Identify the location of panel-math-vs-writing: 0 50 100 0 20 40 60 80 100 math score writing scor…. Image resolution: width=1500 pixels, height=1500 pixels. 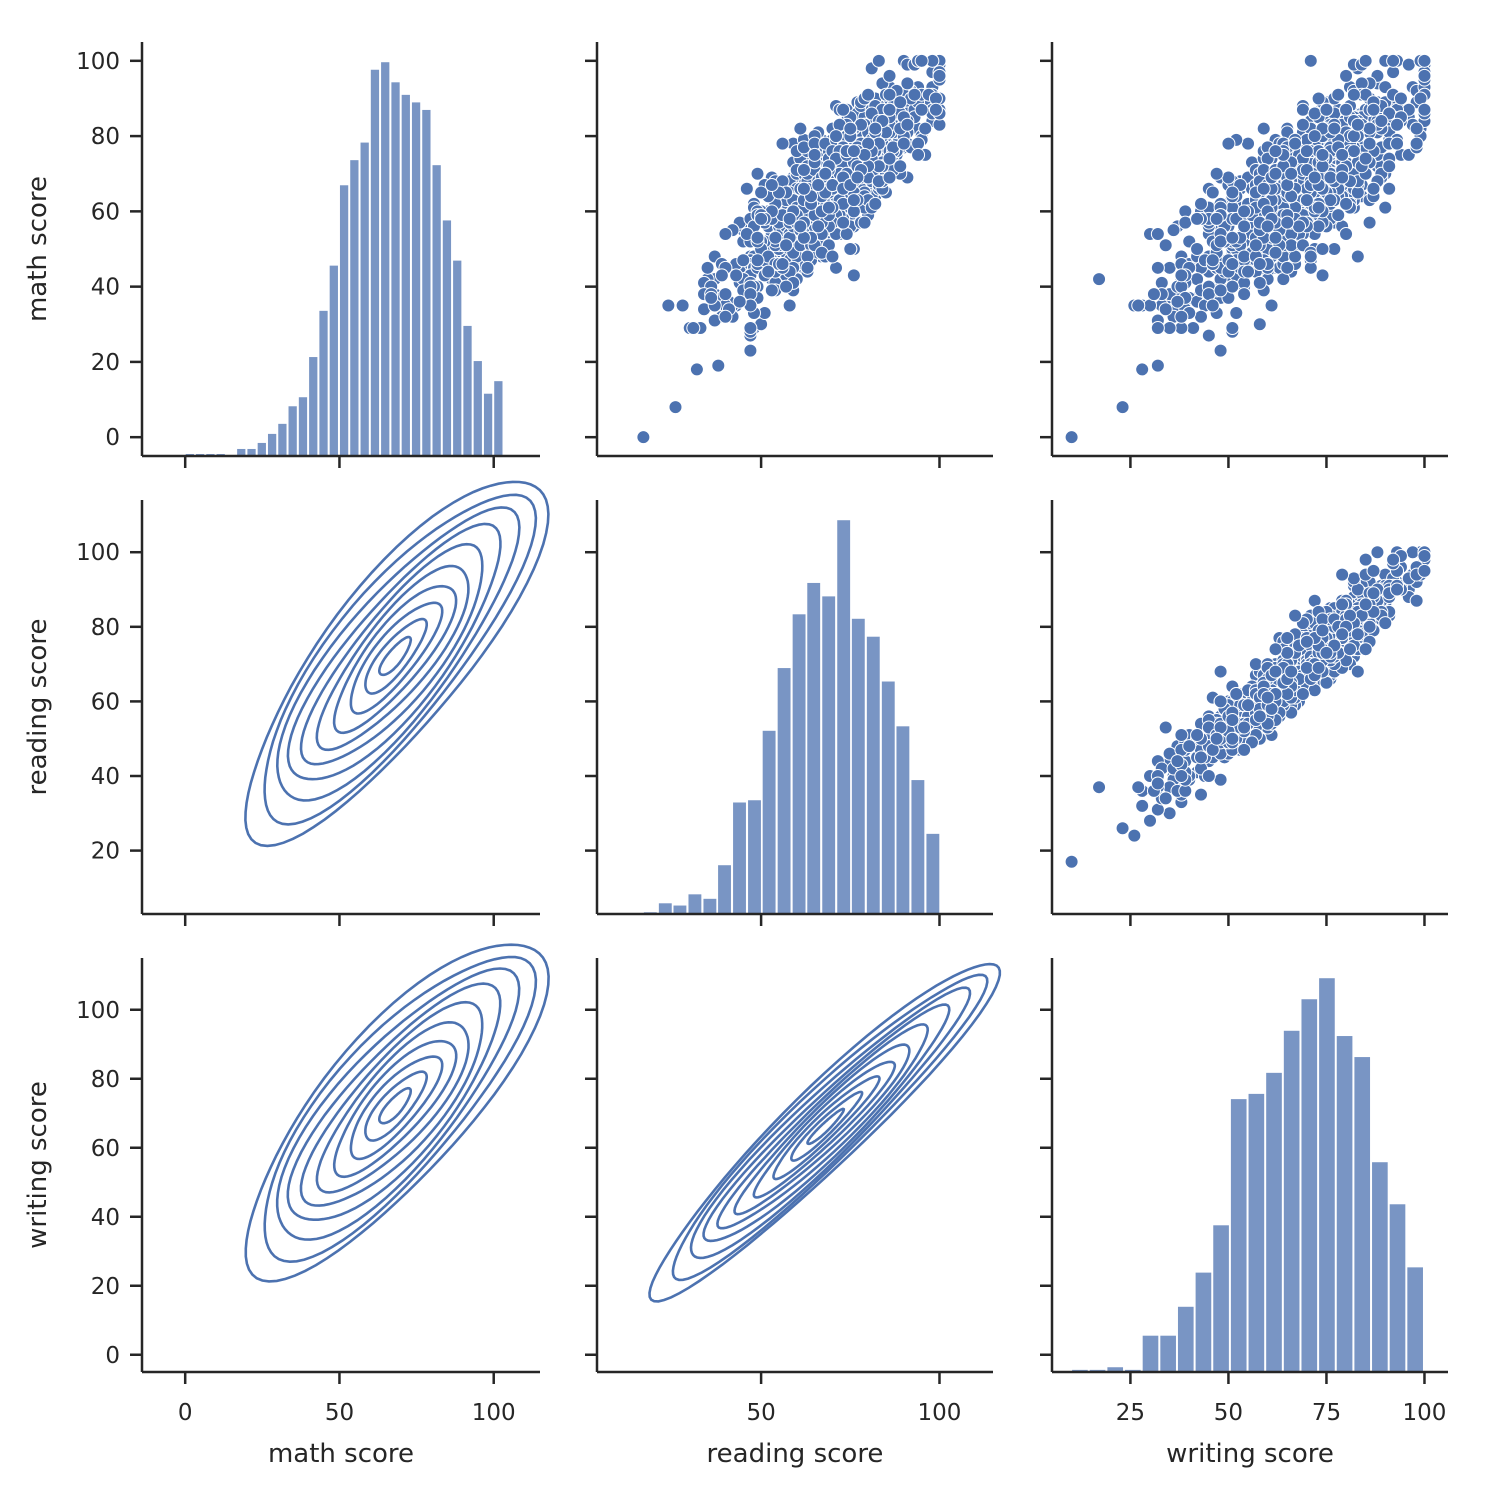
(286, 1206).